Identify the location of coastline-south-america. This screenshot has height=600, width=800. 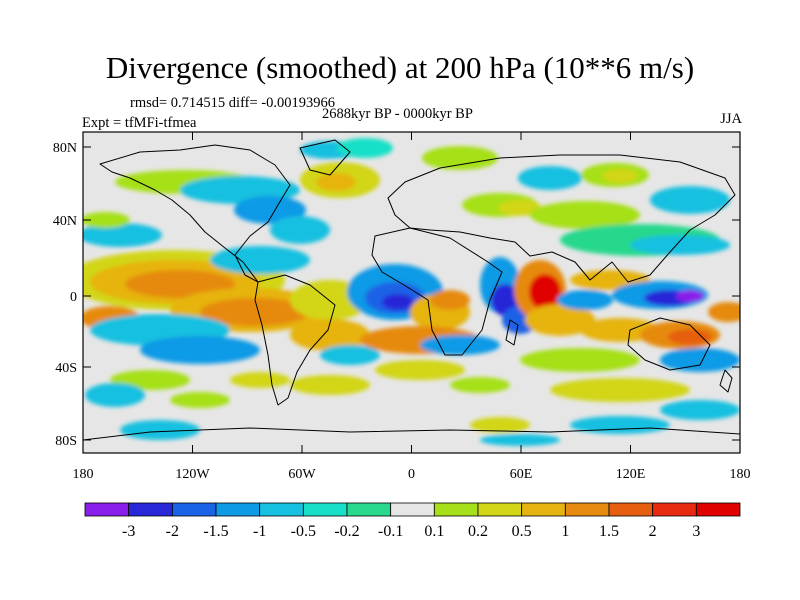
(295, 340).